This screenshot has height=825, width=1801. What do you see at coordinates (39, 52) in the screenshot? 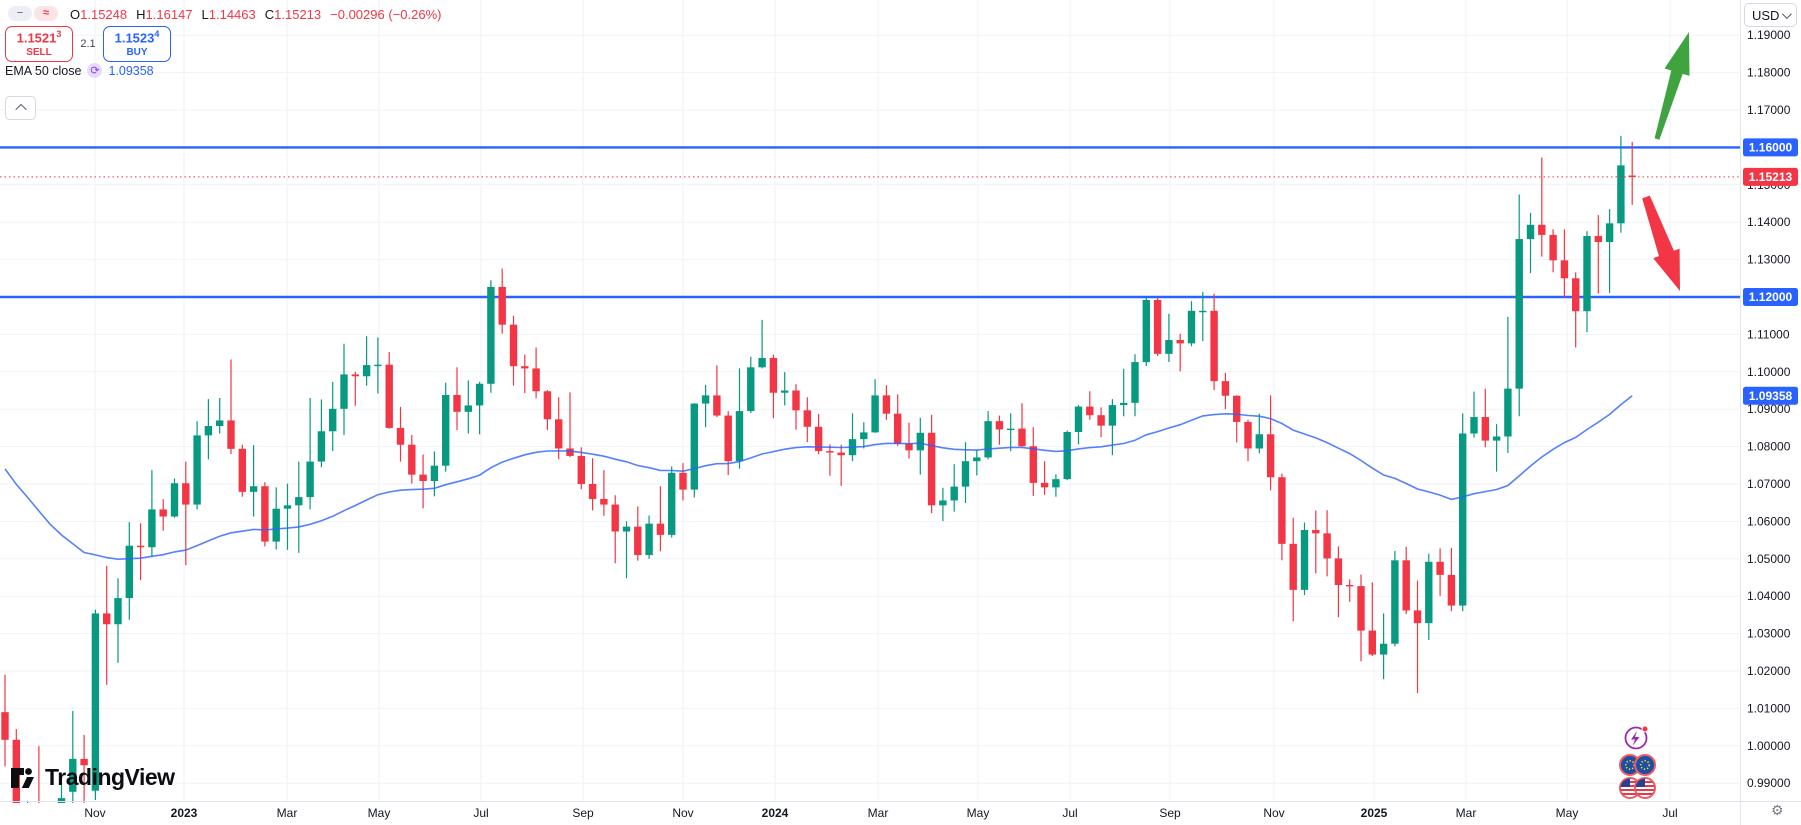
I see `sell-label: SELL` at bounding box center [39, 52].